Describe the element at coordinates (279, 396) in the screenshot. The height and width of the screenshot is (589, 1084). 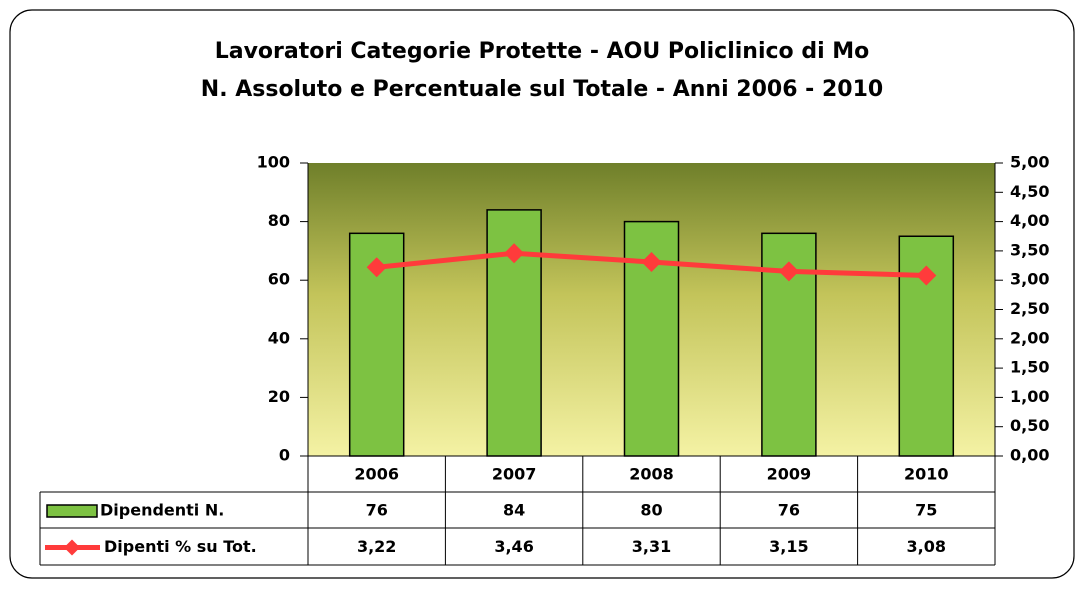
I see `y-tick-label: 20` at that location.